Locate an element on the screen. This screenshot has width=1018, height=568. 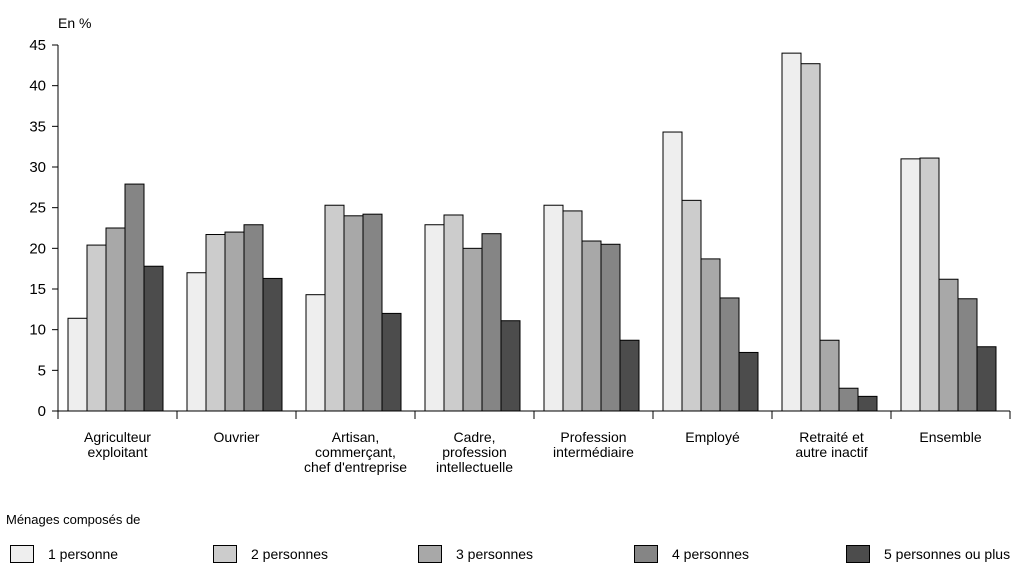
x-category-label: profession is located at coordinates (474, 452).